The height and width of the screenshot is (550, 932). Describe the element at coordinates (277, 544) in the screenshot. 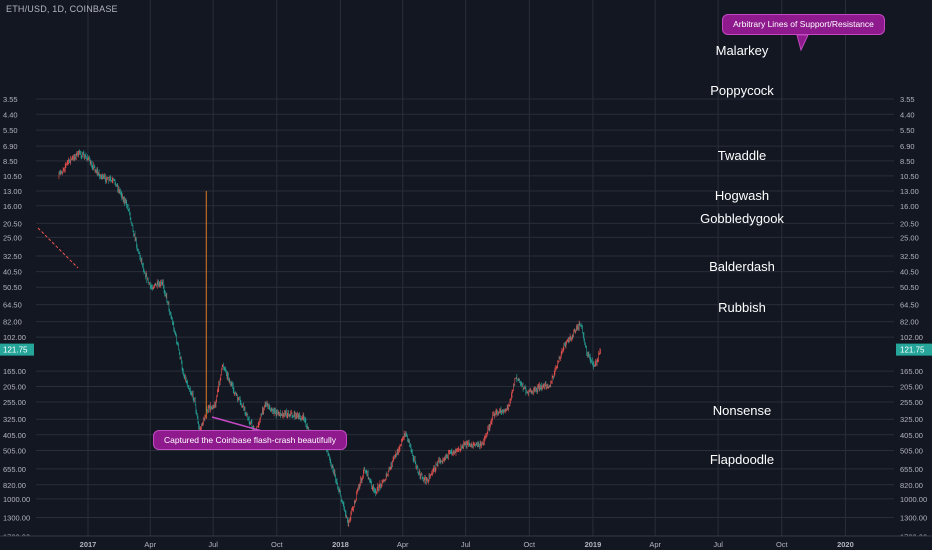

I see `x-tick-3: Oct` at that location.